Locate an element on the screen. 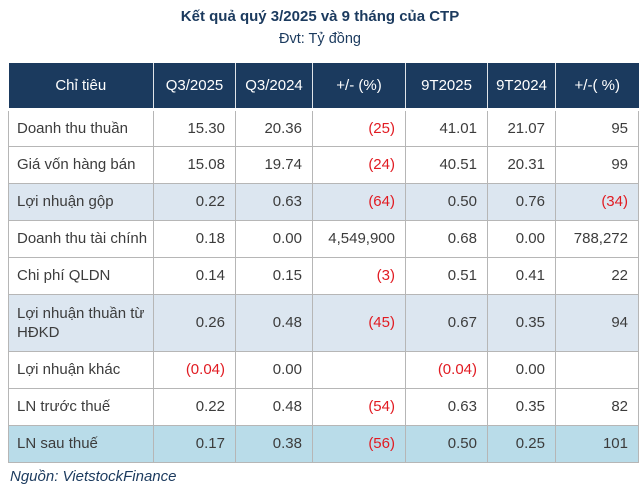 The height and width of the screenshot is (495, 640). row-label: Giá vốn hàng bán is located at coordinates (81, 164).